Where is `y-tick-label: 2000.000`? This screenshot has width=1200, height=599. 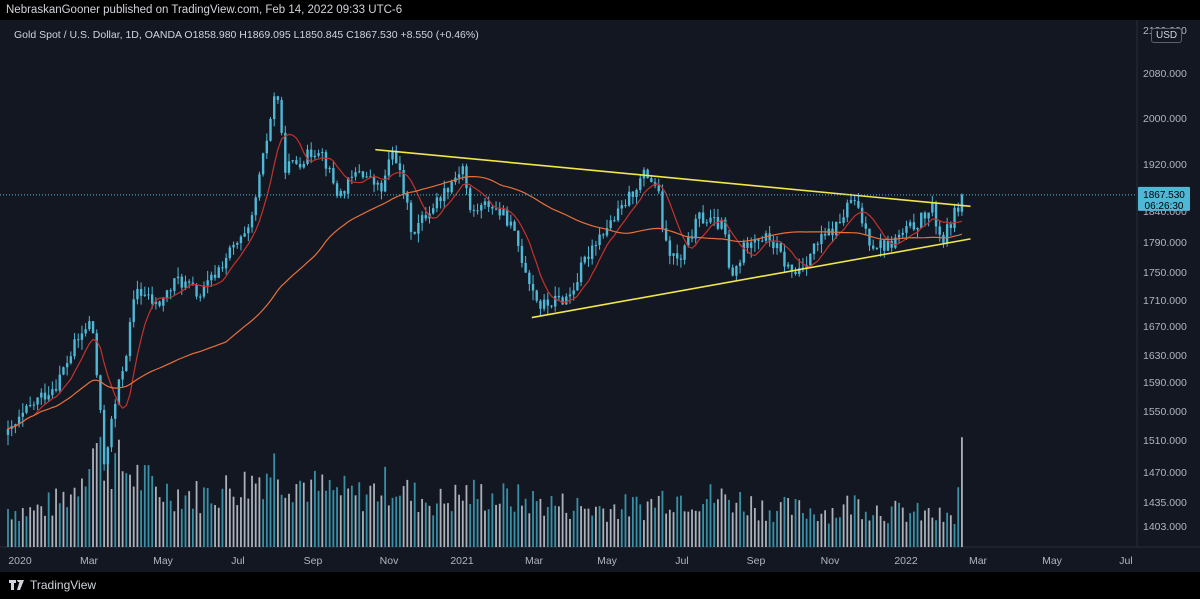 y-tick-label: 2000.000 is located at coordinates (1165, 119).